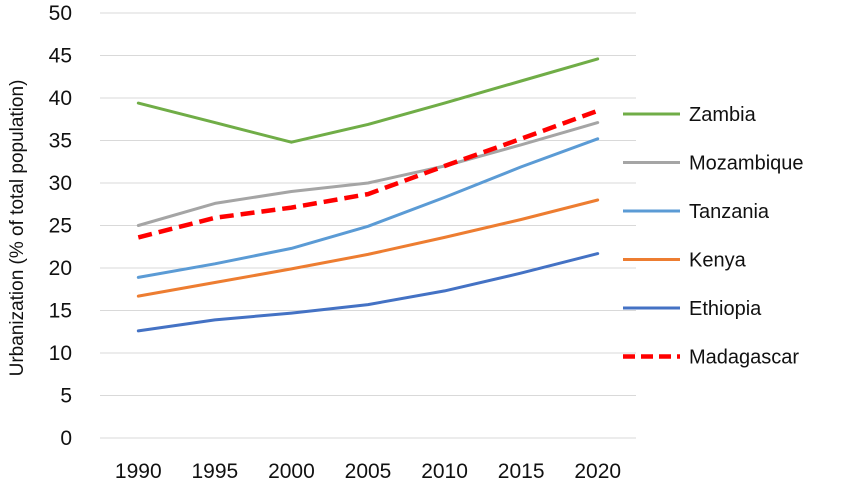 This screenshot has height=487, width=850. I want to click on x-tick-label: 2015, so click(521, 471).